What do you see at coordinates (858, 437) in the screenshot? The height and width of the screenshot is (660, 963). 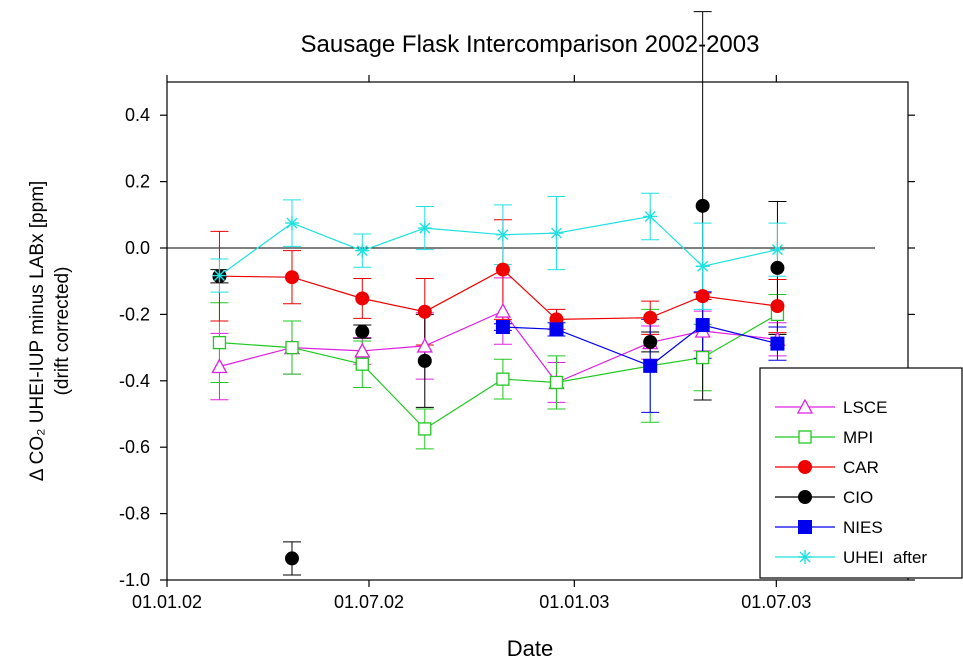 I see `legend-label: MPI` at bounding box center [858, 437].